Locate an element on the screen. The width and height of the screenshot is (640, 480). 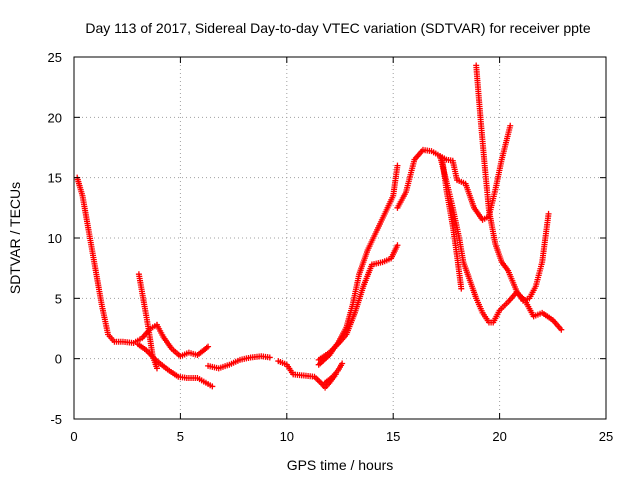
y-tick-label: 0 is located at coordinates (58, 359).